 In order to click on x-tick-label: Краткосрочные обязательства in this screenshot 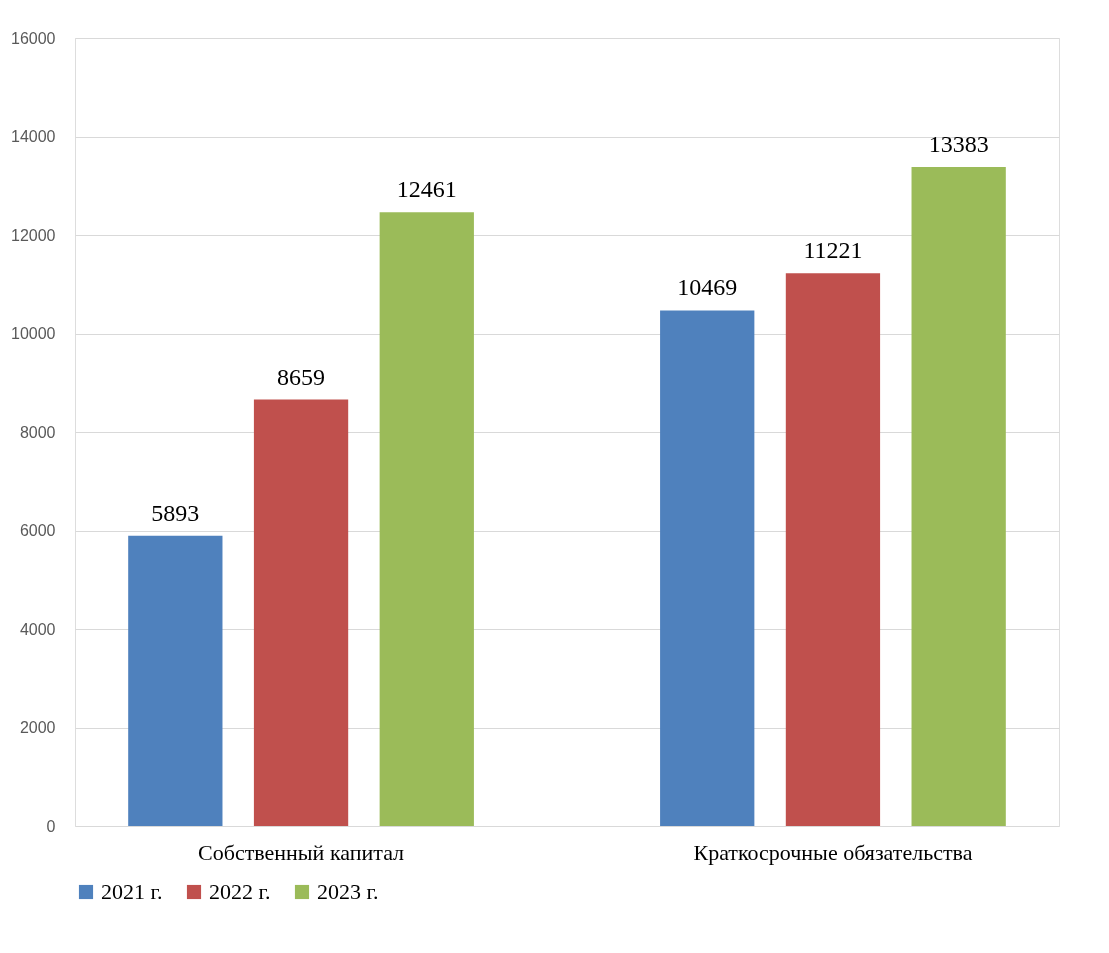, I will do `click(833, 852)`.